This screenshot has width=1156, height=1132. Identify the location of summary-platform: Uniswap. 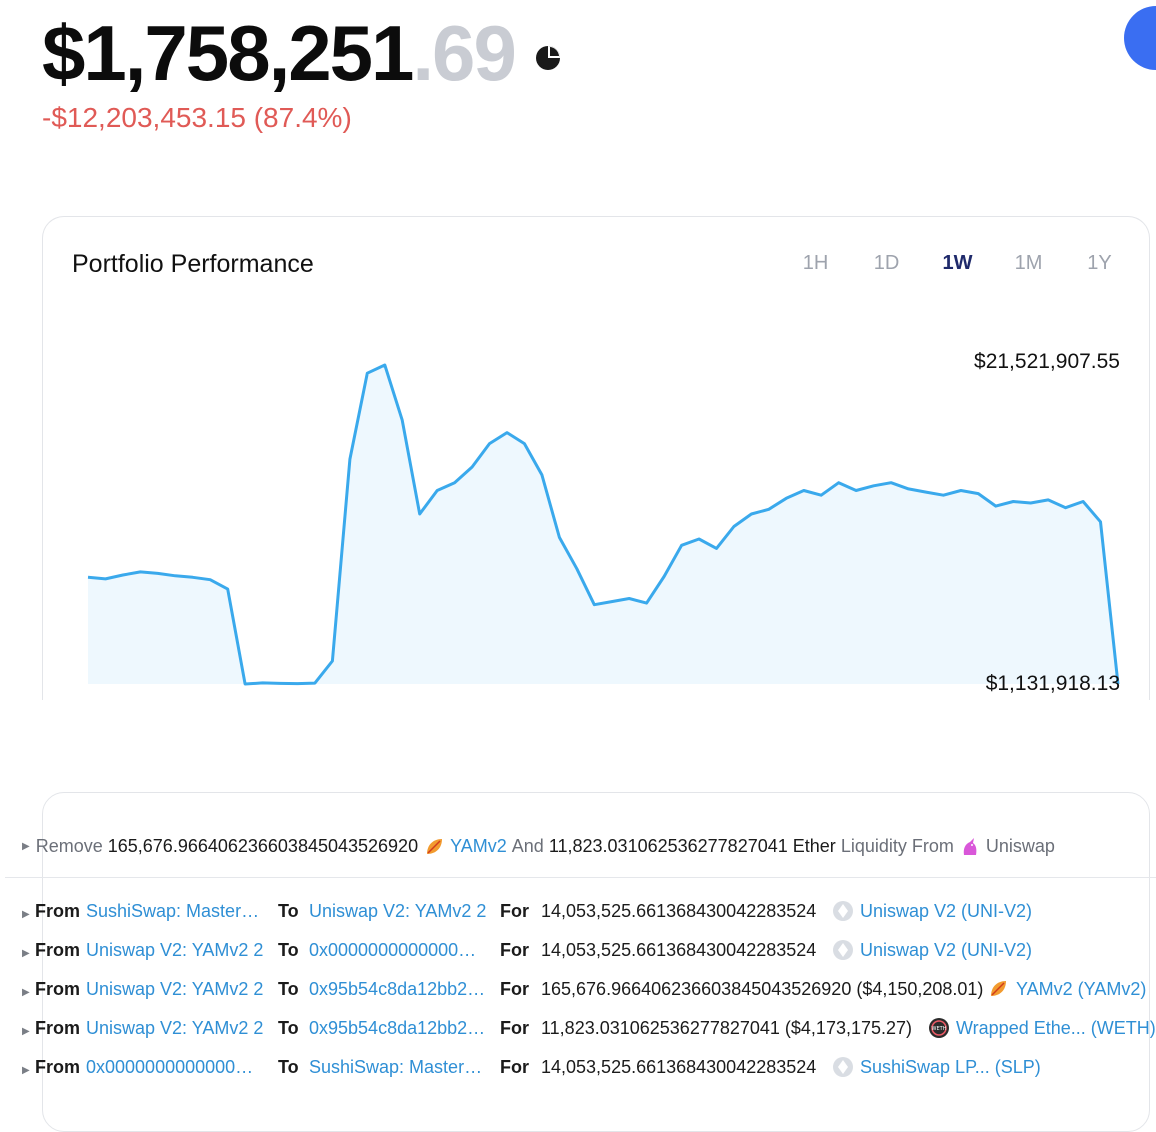
(1020, 846).